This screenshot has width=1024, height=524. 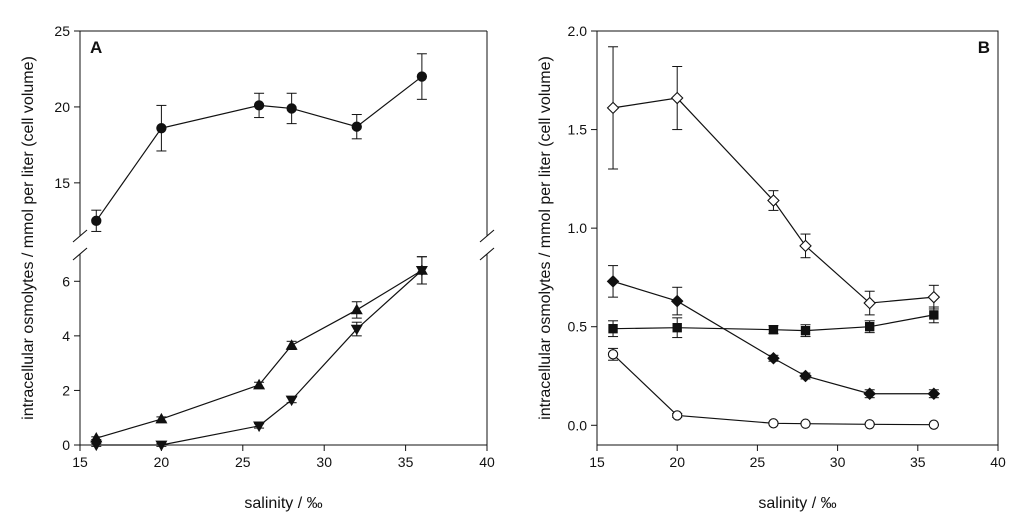 I want to click on series-line-filled-square, so click(x=773, y=323).